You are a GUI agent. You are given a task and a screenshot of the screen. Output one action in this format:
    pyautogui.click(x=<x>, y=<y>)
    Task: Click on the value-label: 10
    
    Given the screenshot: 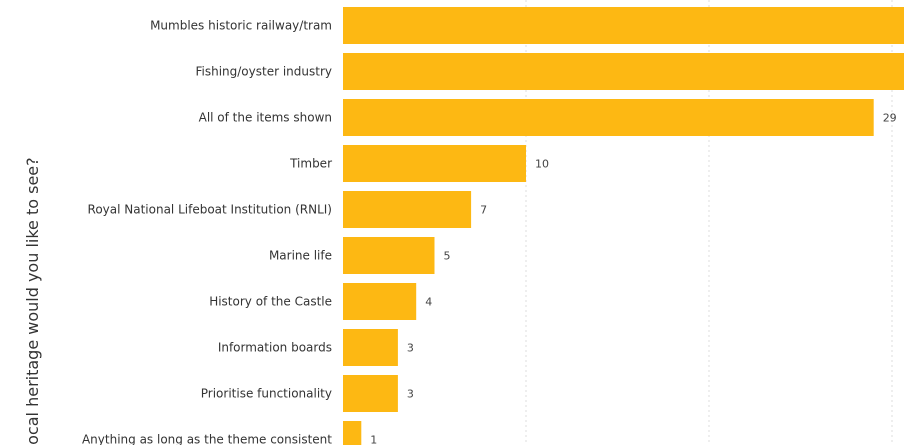 What is the action you would take?
    pyautogui.click(x=542, y=164)
    